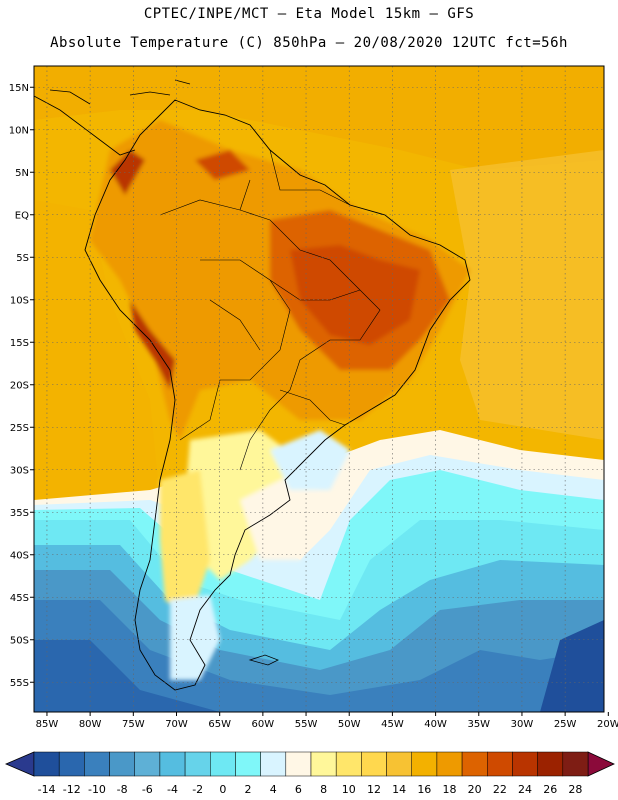  Describe the element at coordinates (273, 789) in the screenshot. I see `colorbar-label: 4` at that location.